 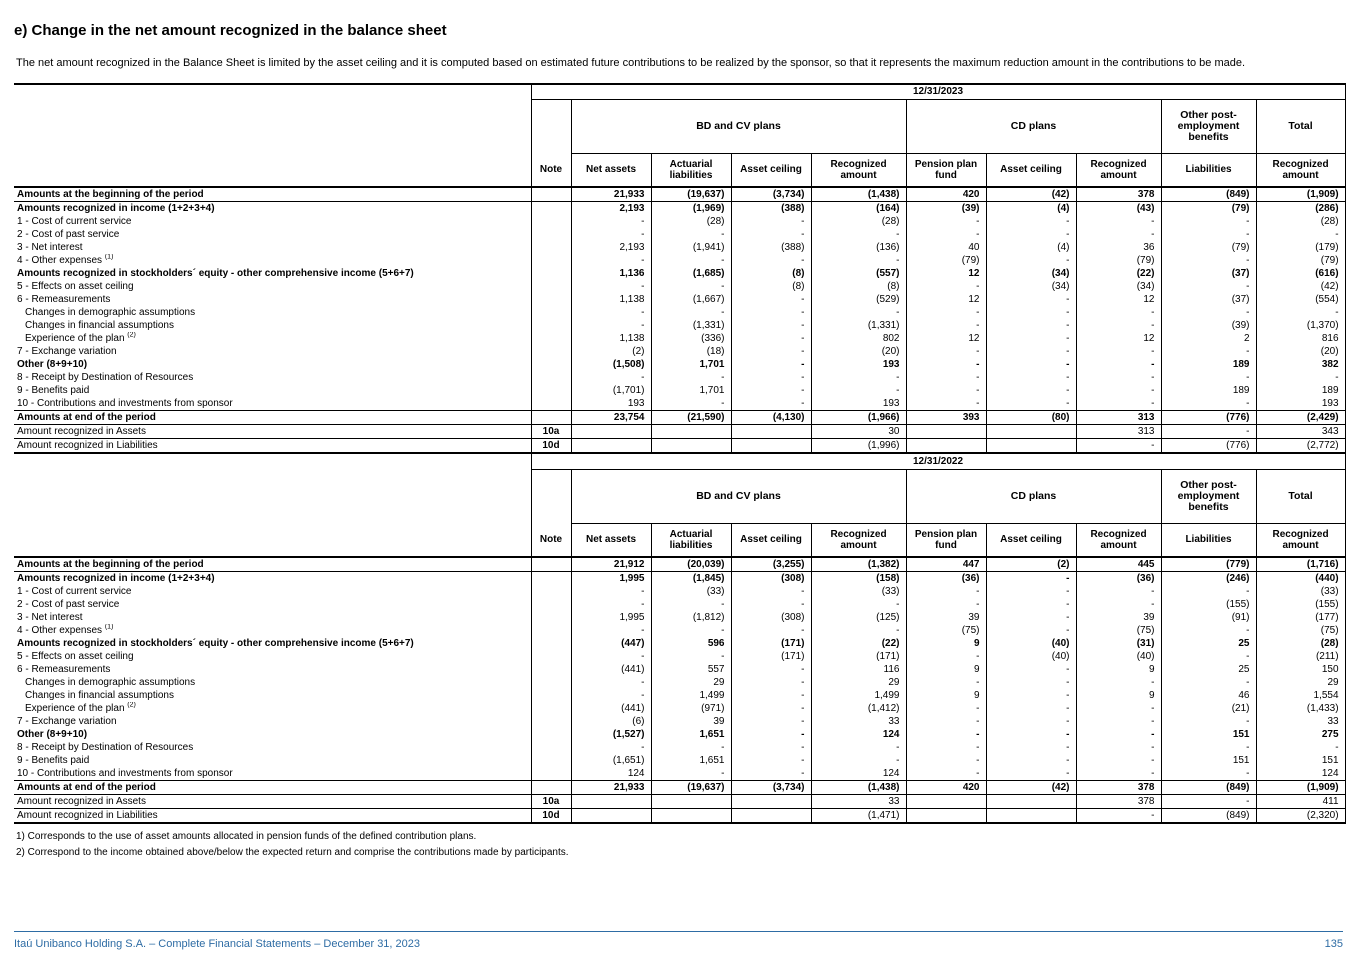 I want to click on value-cell: (1,716), so click(x=1300, y=564).